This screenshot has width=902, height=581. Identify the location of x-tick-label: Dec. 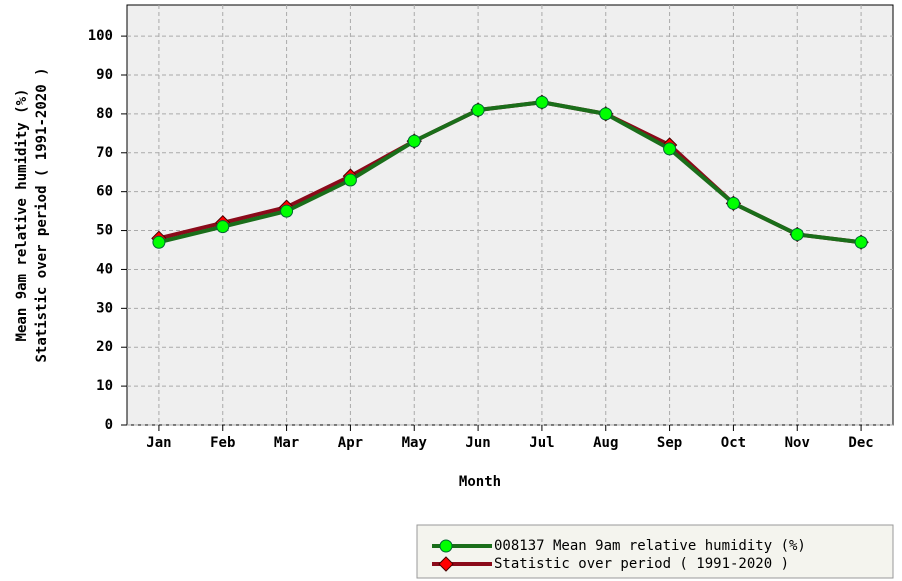
(860, 443).